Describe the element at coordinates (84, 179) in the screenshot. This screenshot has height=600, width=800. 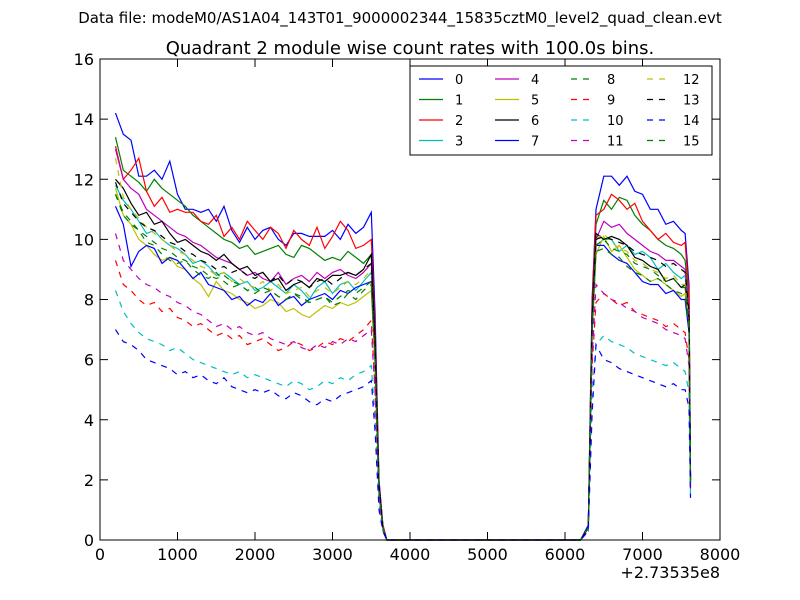
I see `y-tick-label: 12` at that location.